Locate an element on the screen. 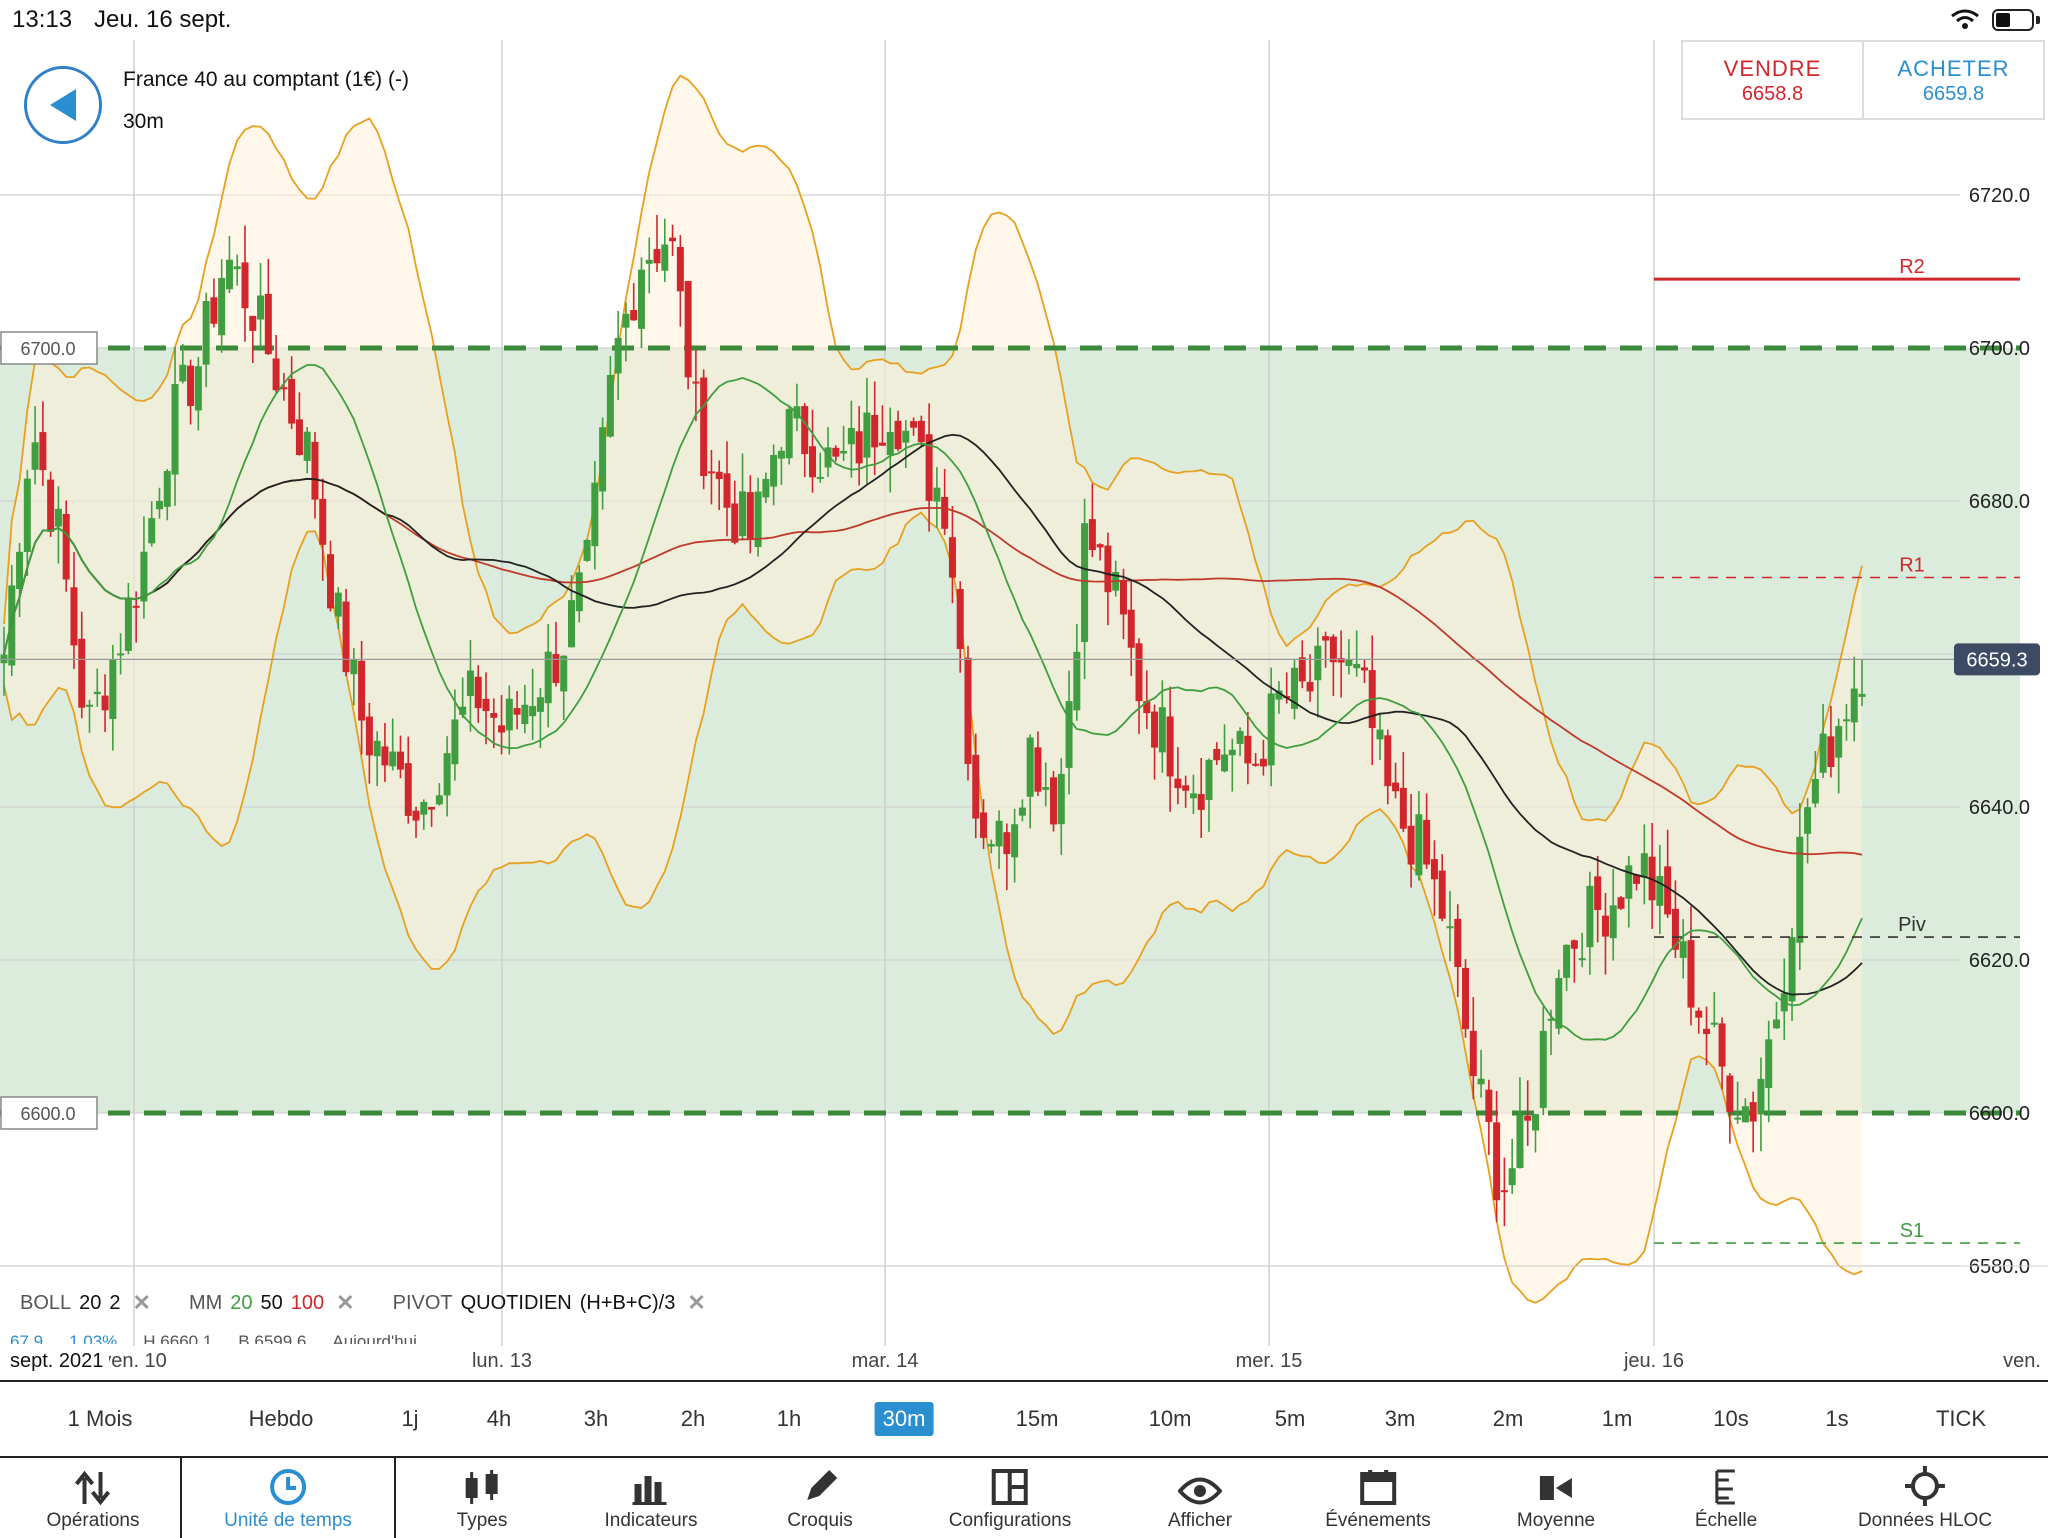  buy-button: ACHETER 6659.8 is located at coordinates (1953, 80).